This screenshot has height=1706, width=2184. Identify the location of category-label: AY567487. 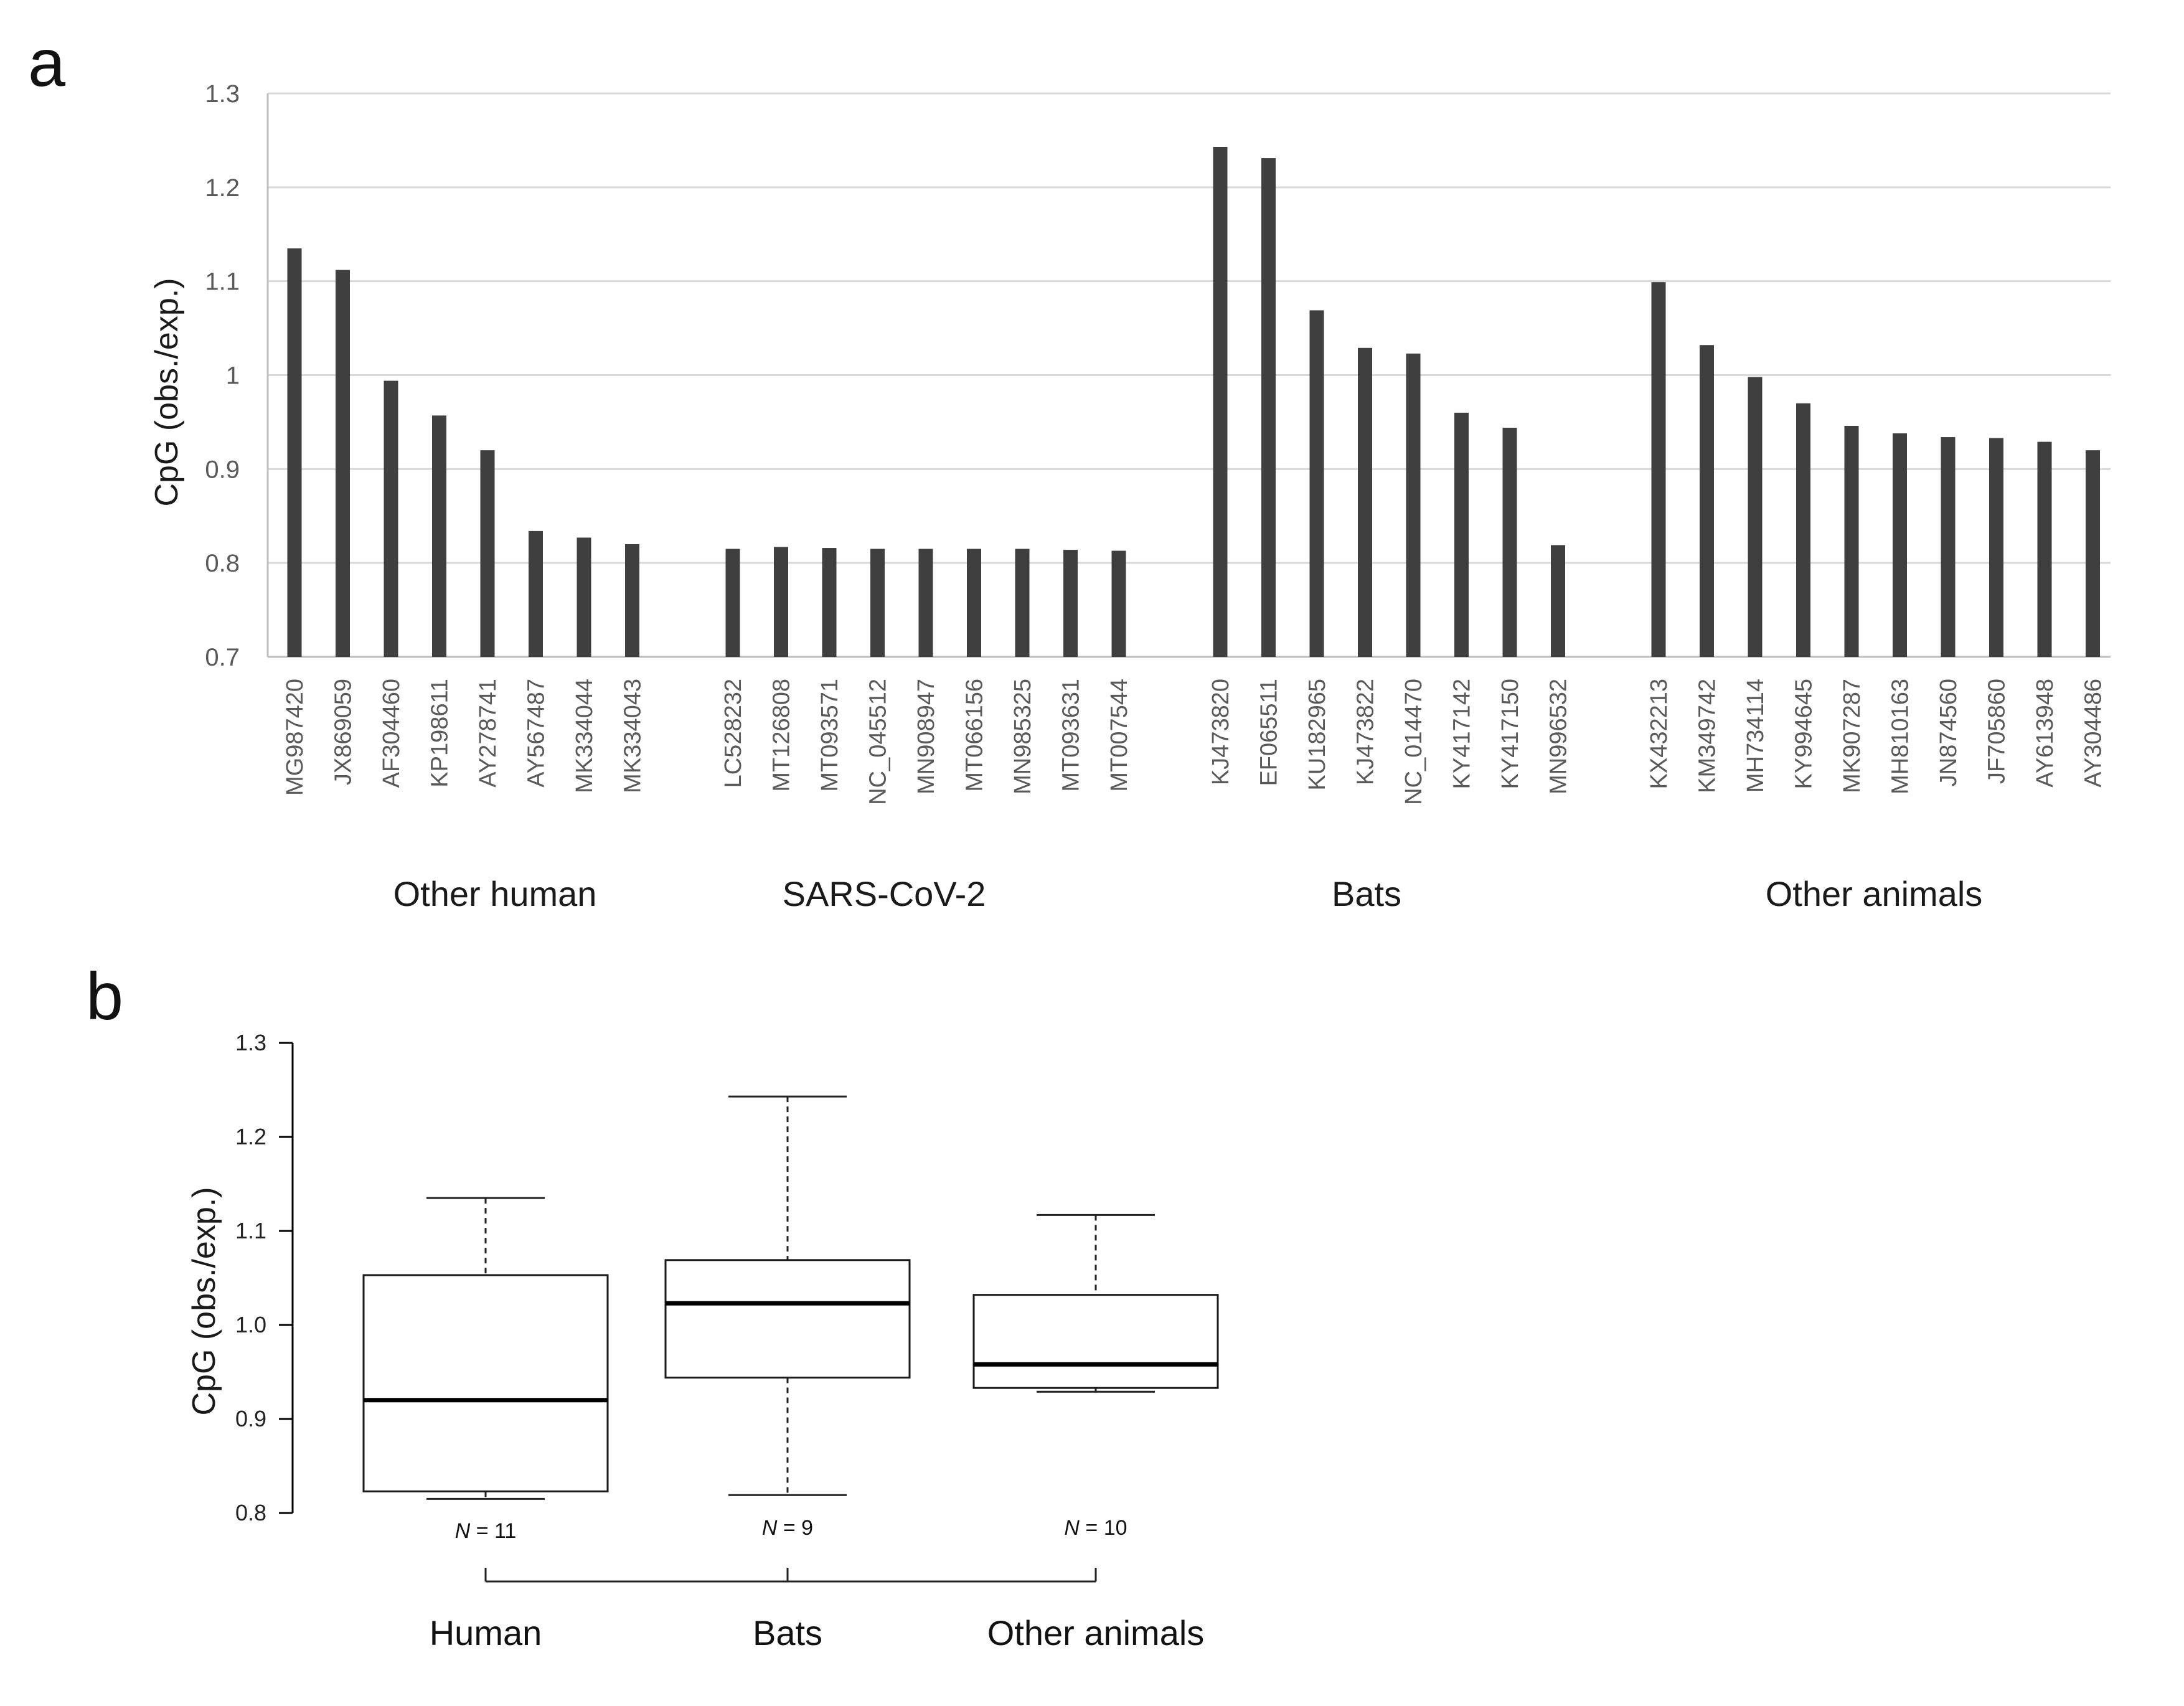
(537, 733).